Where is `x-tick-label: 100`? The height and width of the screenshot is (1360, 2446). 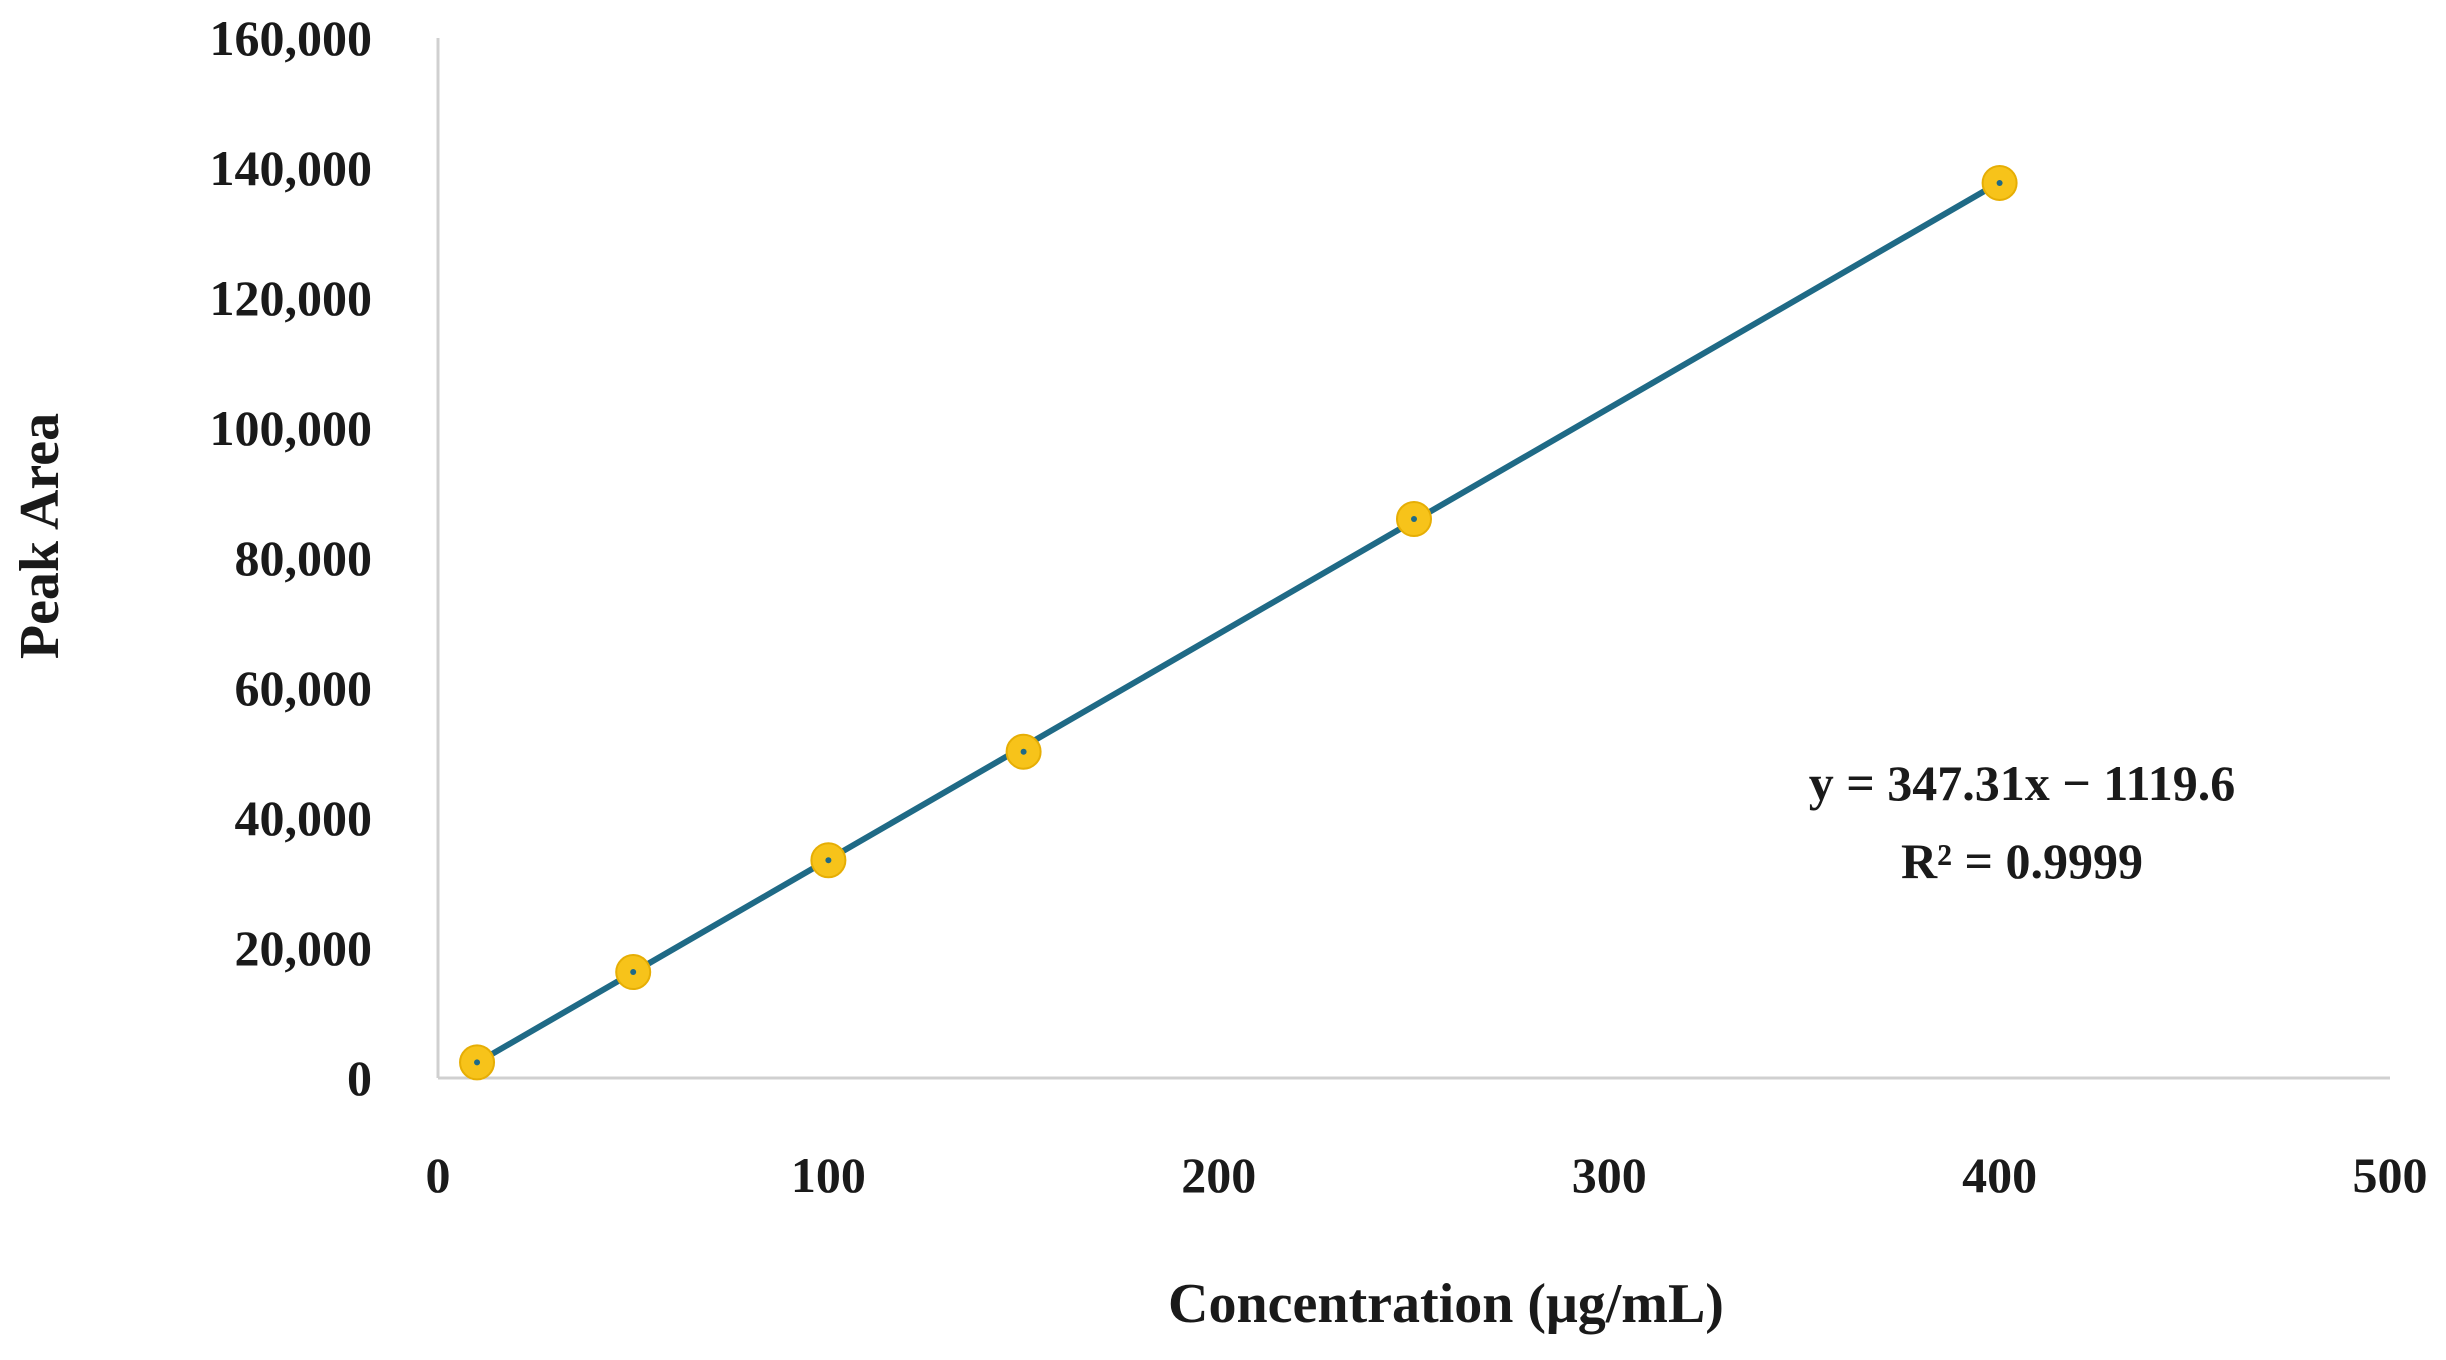 x-tick-label: 100 is located at coordinates (828, 1175).